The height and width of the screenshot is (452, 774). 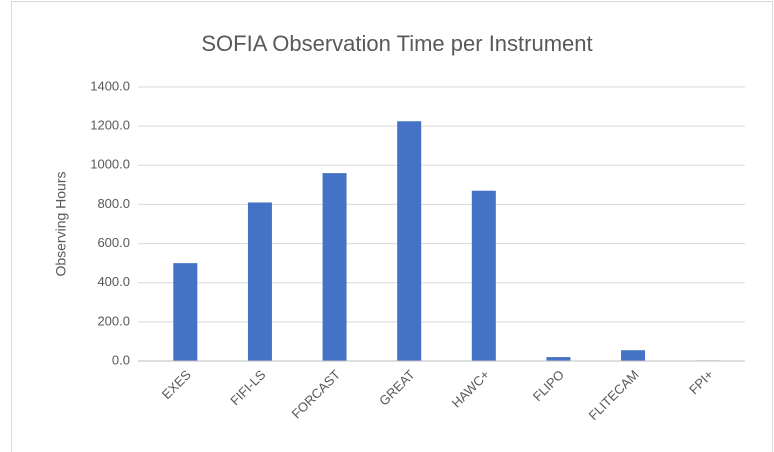 I want to click on y-tick-label: 200.0, so click(x=113, y=320).